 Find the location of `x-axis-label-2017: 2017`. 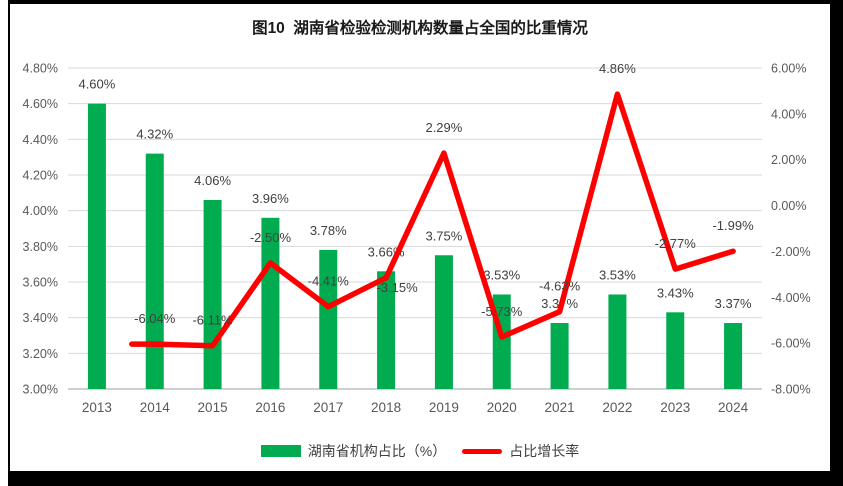

x-axis-label-2017: 2017 is located at coordinates (328, 407).